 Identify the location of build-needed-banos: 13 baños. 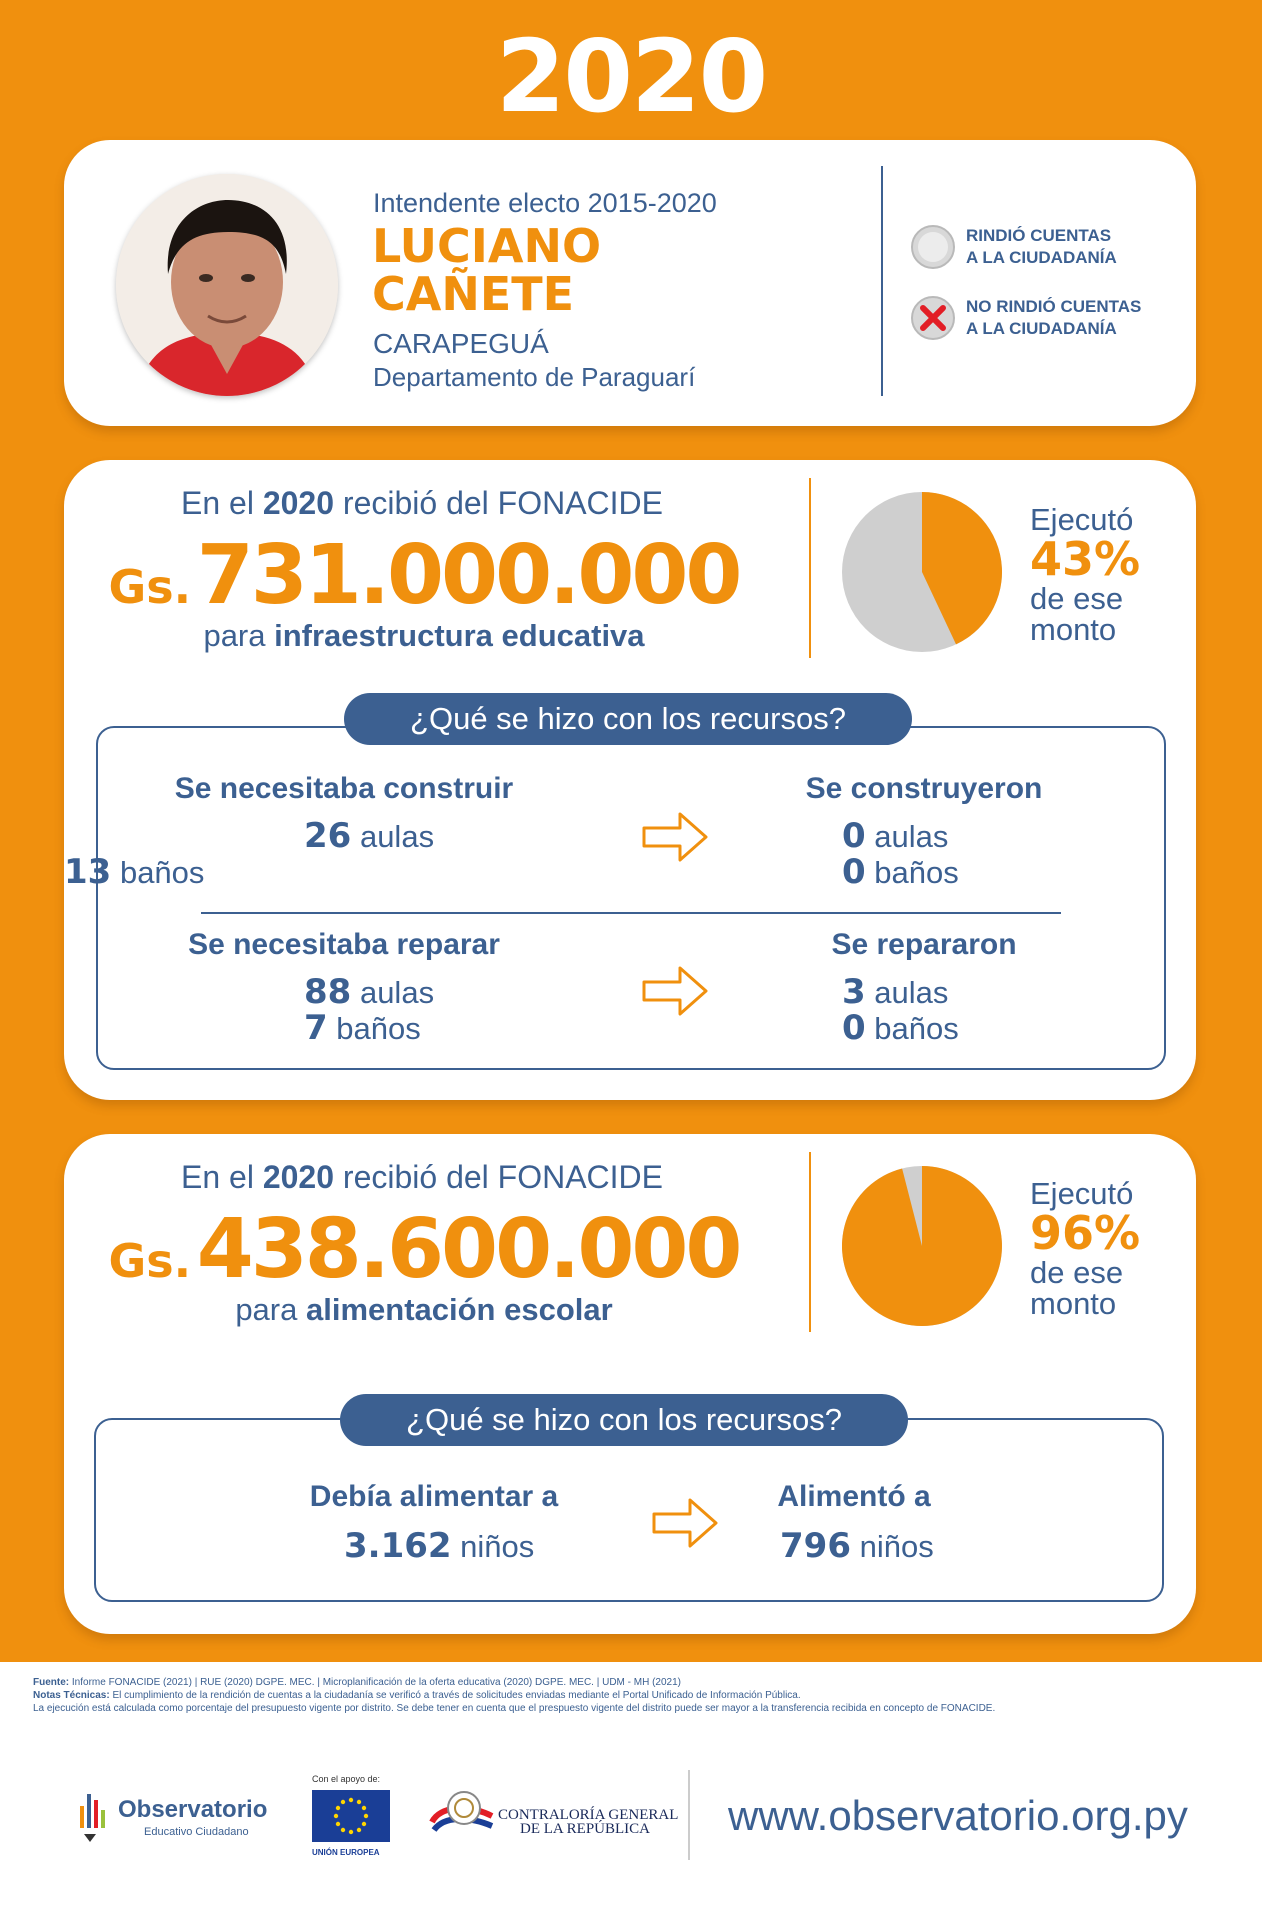
(134, 872).